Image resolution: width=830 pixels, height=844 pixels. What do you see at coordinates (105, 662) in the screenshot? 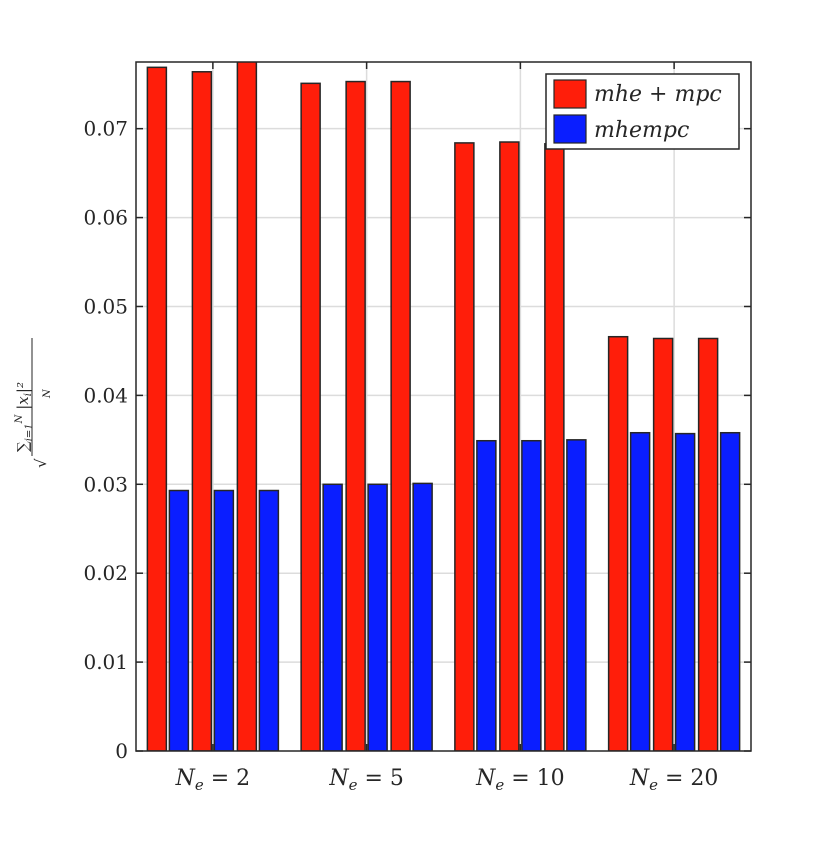
I see `y-tick-label: 0.01` at bounding box center [105, 662].